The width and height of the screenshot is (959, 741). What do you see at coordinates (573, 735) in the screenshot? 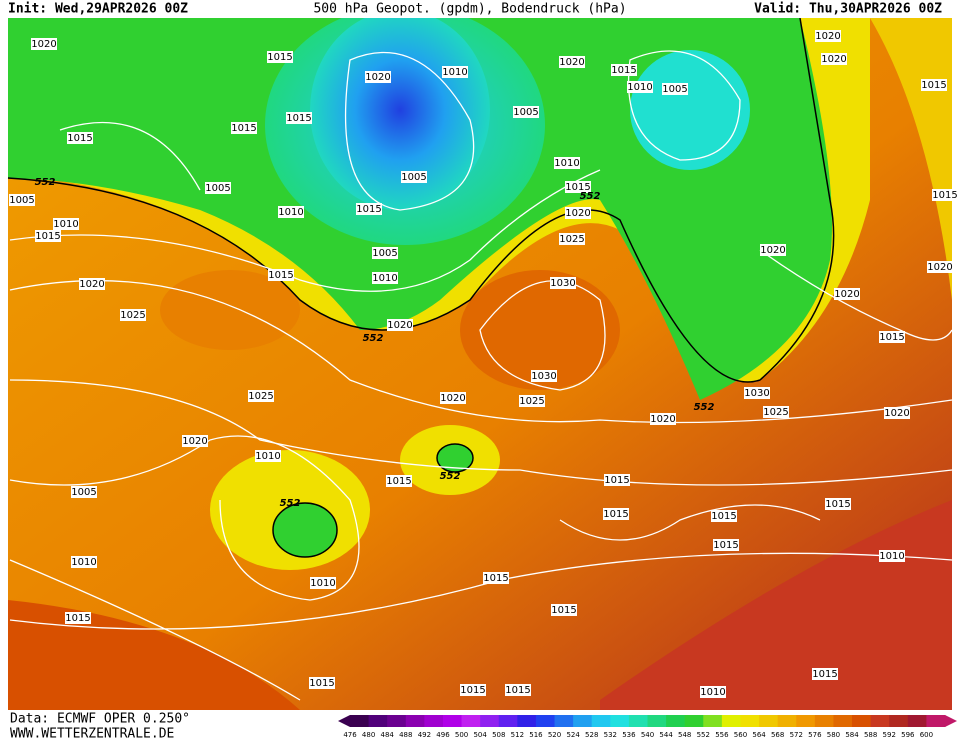
I see `colorbar-label: 524` at bounding box center [573, 735].